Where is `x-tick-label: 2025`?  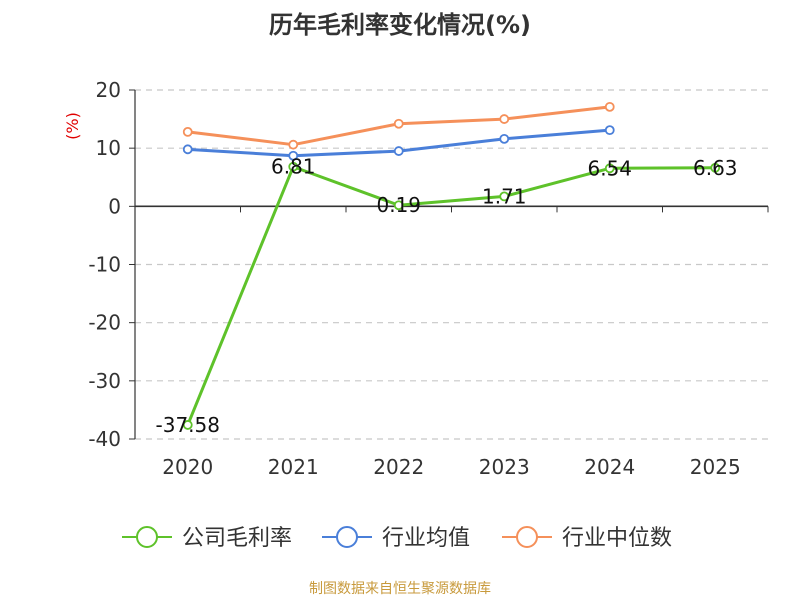 x-tick-label: 2025 is located at coordinates (715, 467).